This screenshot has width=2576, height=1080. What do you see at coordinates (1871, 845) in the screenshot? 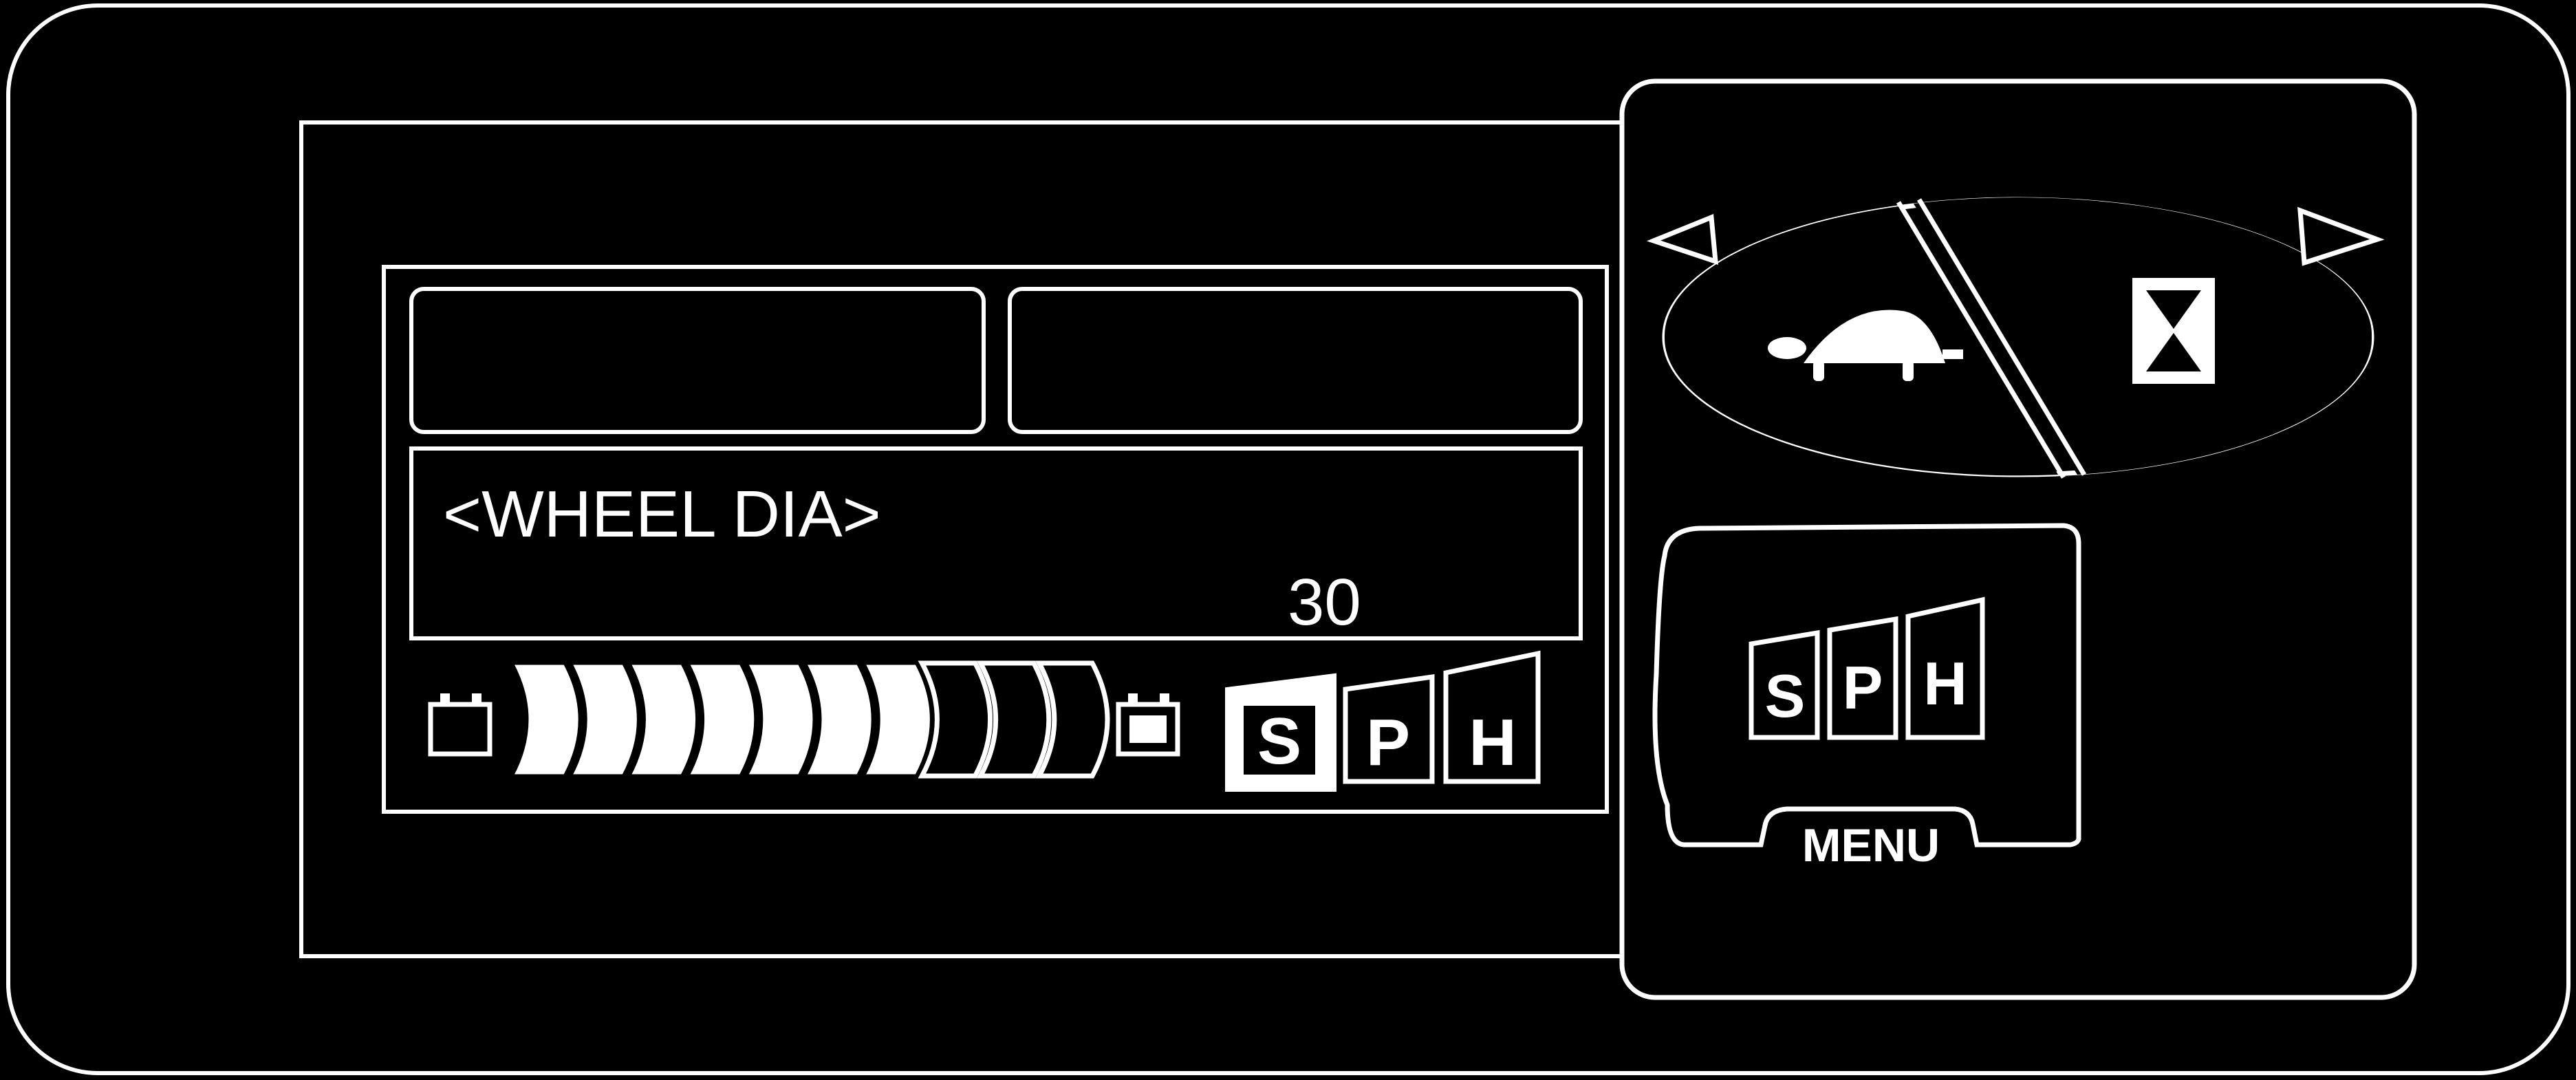
I see `menu-label: MENU` at bounding box center [1871, 845].